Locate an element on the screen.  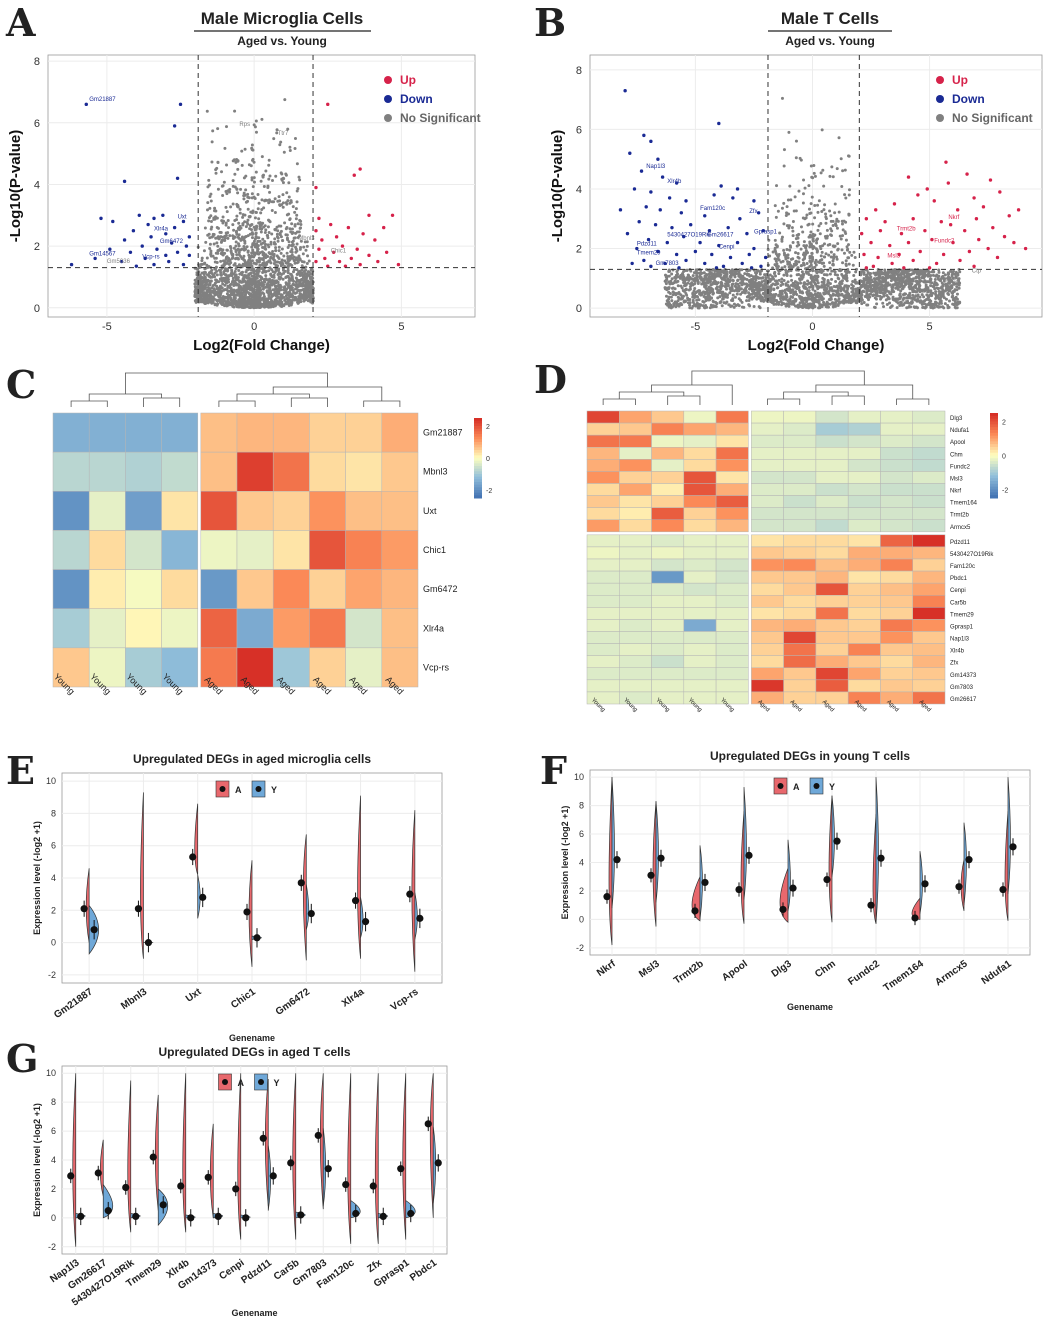
up-point is located at coordinates (348, 227).